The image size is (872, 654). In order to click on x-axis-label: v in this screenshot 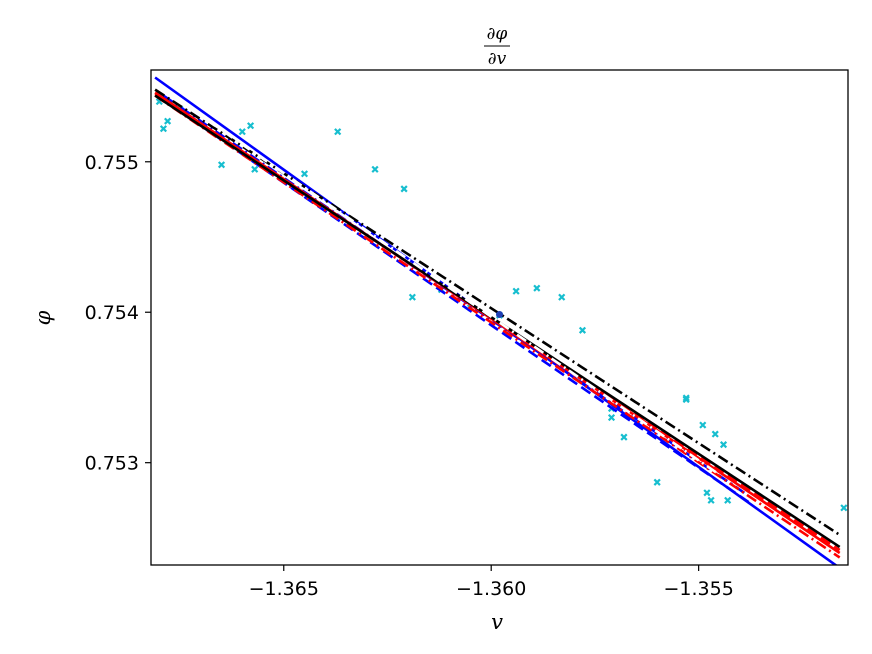, I will do `click(497, 622)`.